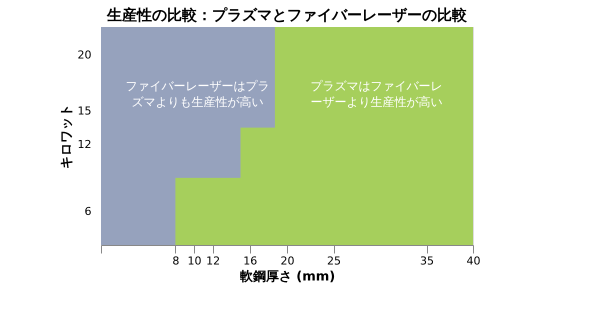  I want to click on x-tick-label: 10, so click(195, 261).